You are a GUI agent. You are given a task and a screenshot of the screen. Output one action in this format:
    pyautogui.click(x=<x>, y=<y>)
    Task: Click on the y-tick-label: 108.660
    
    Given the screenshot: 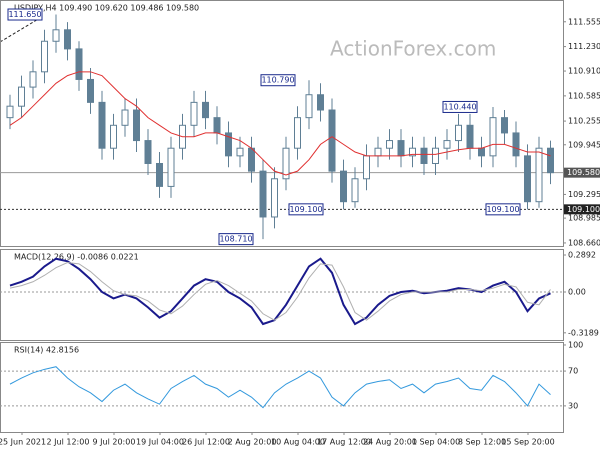 What is the action you would take?
    pyautogui.click(x=584, y=242)
    